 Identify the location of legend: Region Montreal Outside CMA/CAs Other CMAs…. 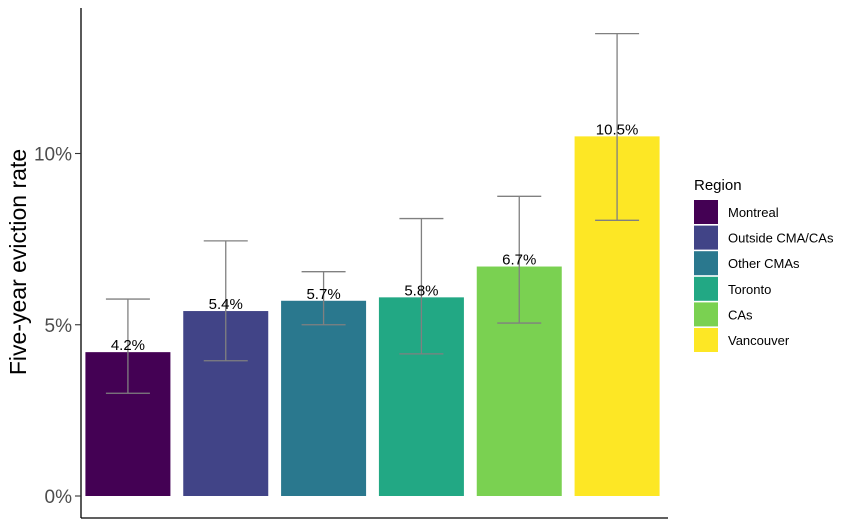
(764, 264).